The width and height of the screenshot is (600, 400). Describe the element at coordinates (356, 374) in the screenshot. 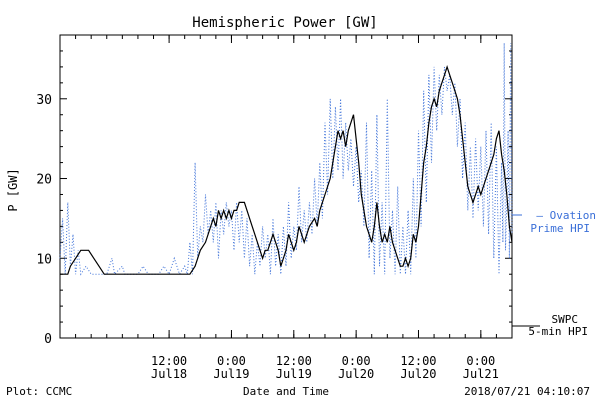

I see `x-tick-date-label-3: Jul20` at that location.